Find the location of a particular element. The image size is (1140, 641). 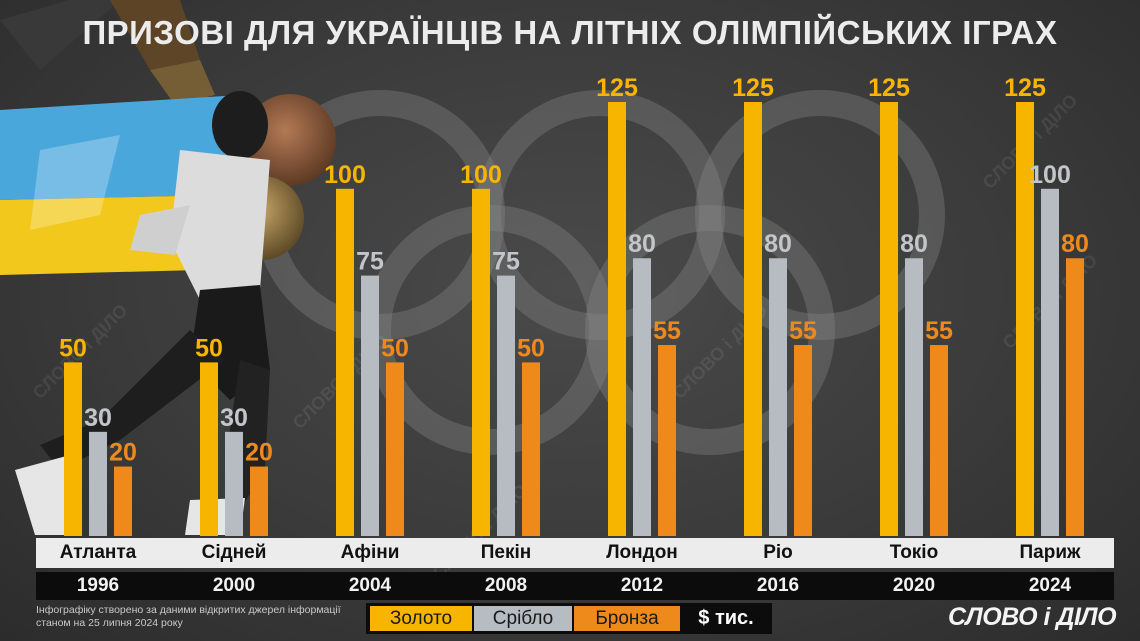

bar-Бронза-Сідней is located at coordinates (259, 501).